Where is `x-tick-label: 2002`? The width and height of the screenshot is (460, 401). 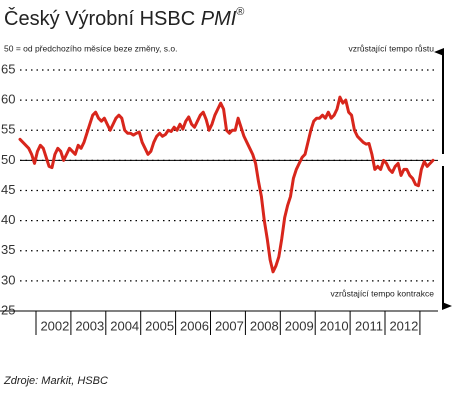
x-tick-label: 2002 is located at coordinates (54, 325).